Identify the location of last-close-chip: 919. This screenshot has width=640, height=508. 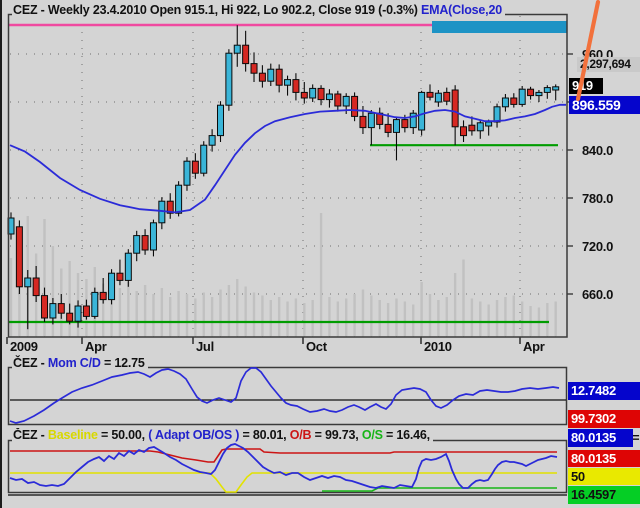
(586, 86).